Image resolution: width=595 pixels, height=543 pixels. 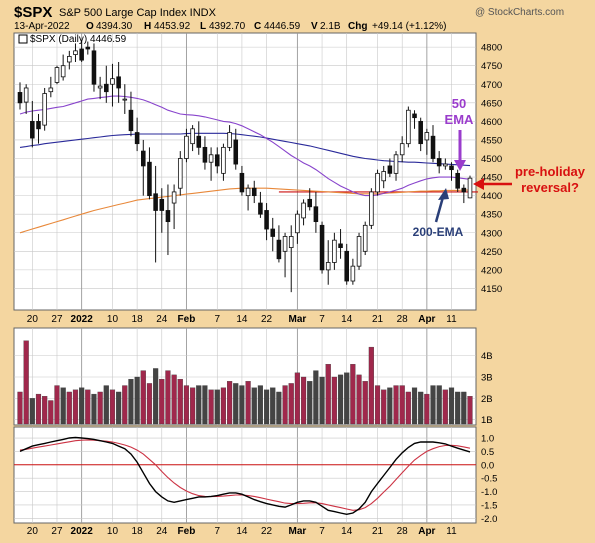 What do you see at coordinates (487, 452) in the screenshot?
I see `macd-tick-label: 0.5` at bounding box center [487, 452].